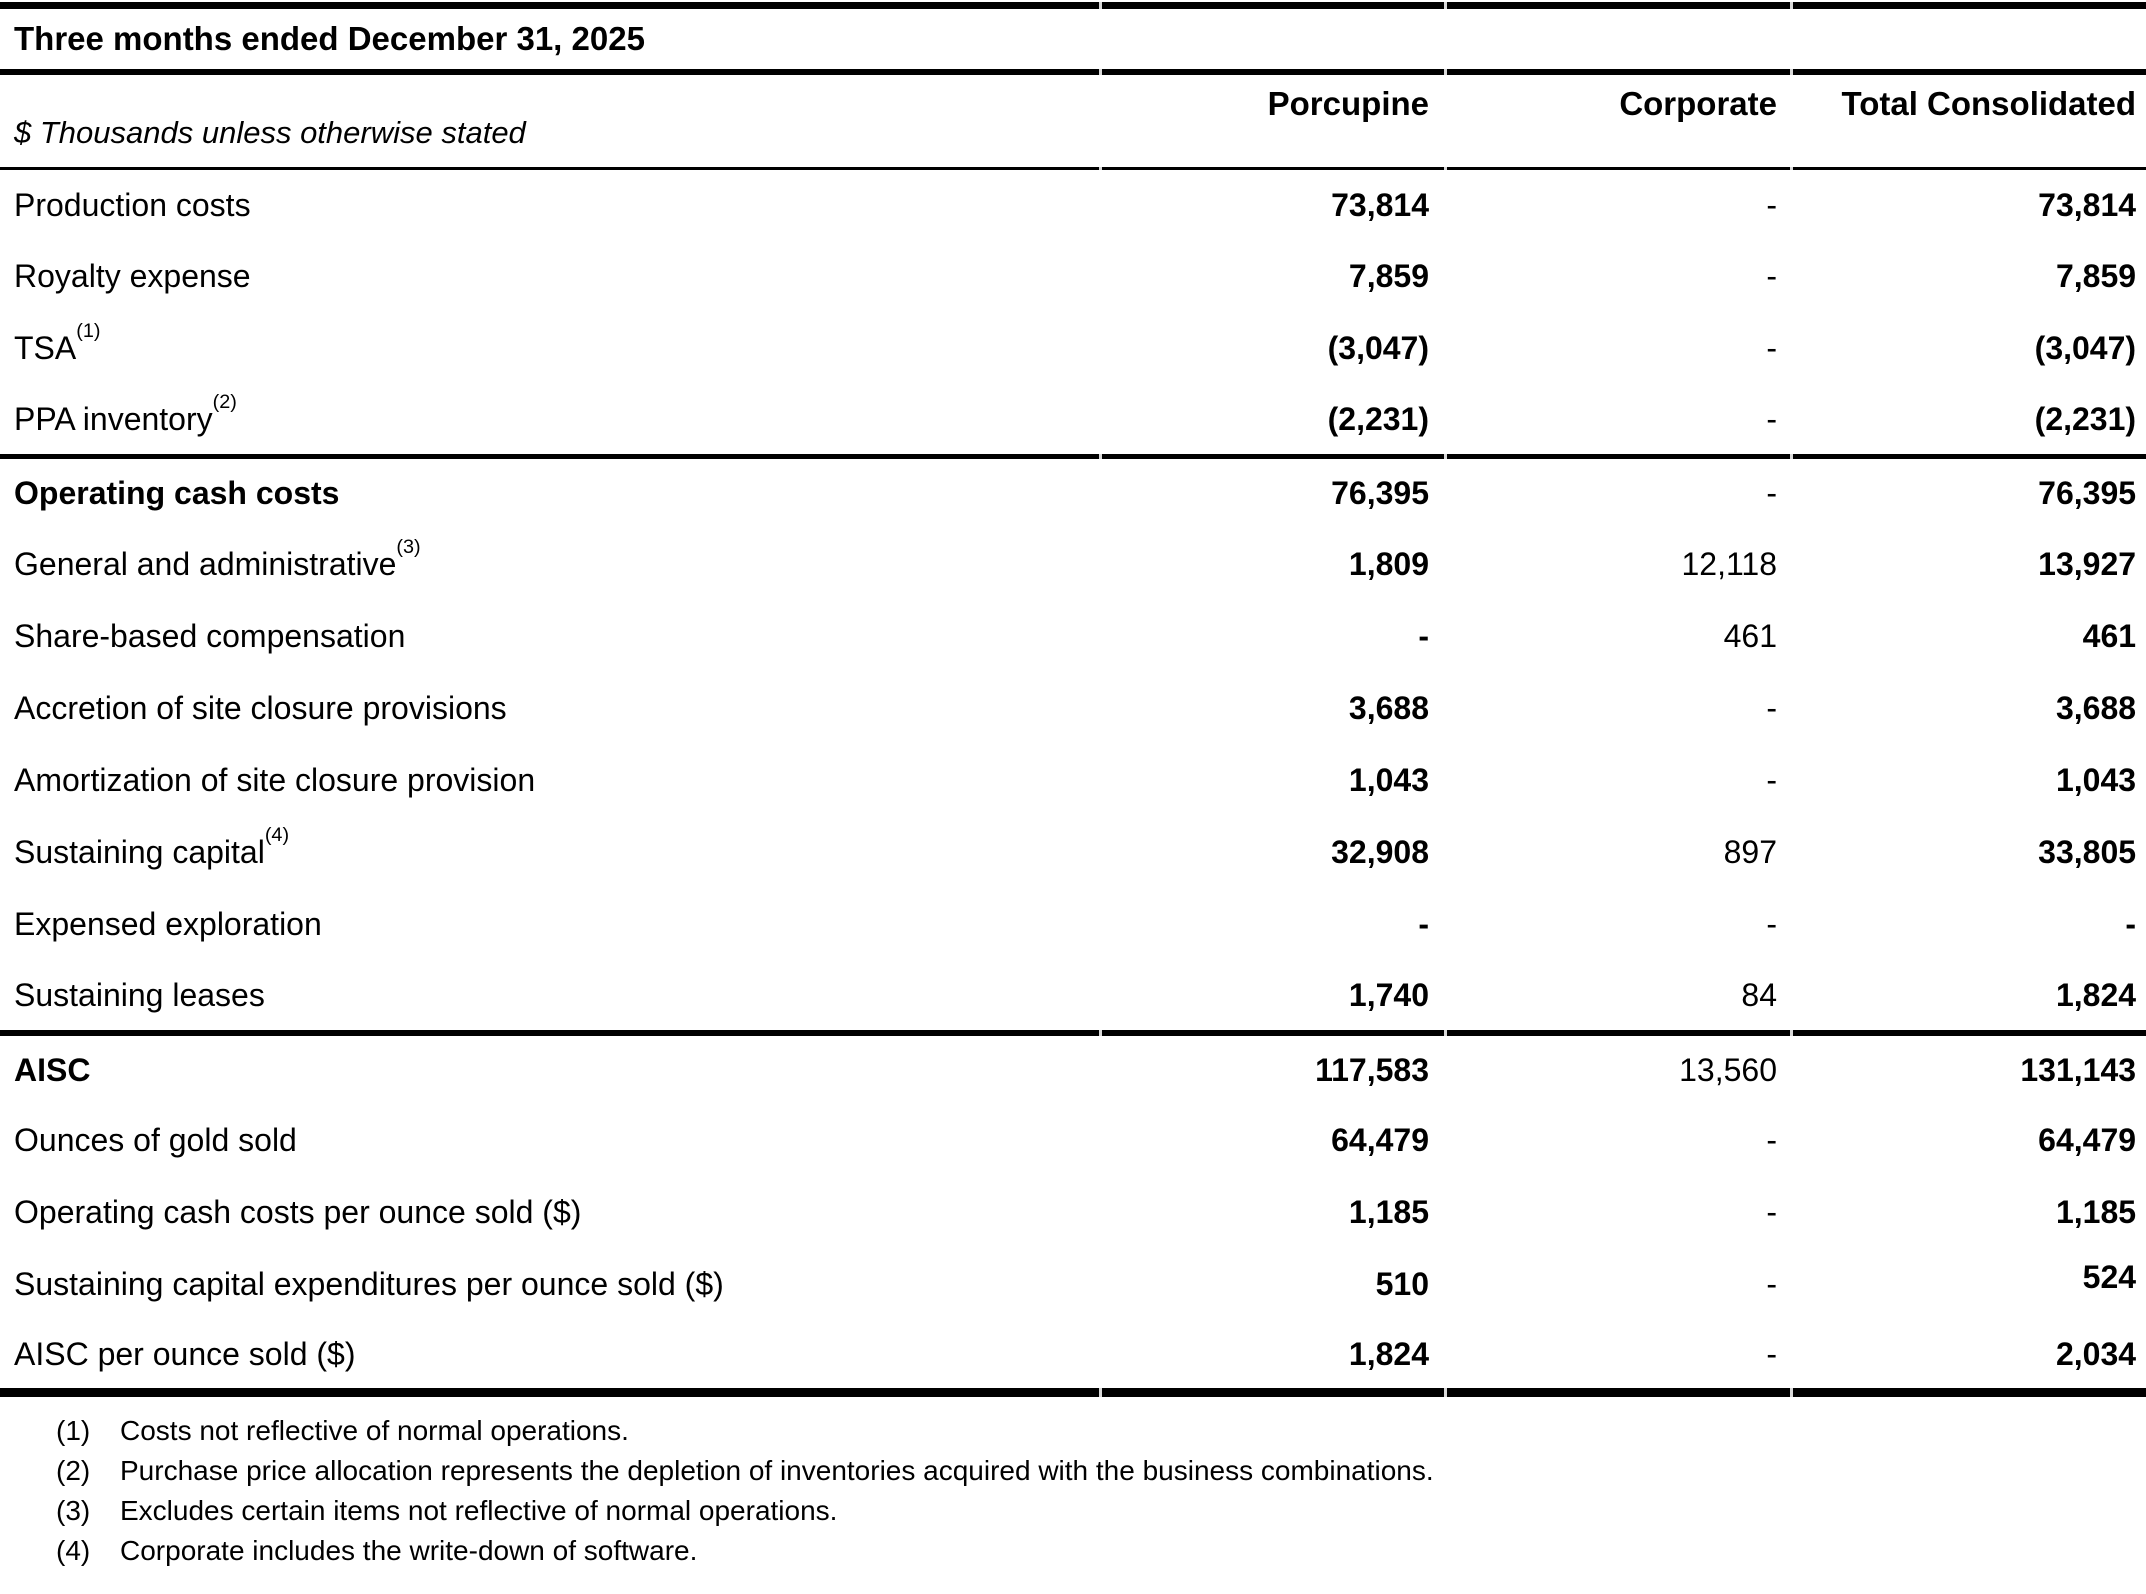 This screenshot has width=2146, height=1594. I want to click on value-total: 131,143, so click(1968, 1067).